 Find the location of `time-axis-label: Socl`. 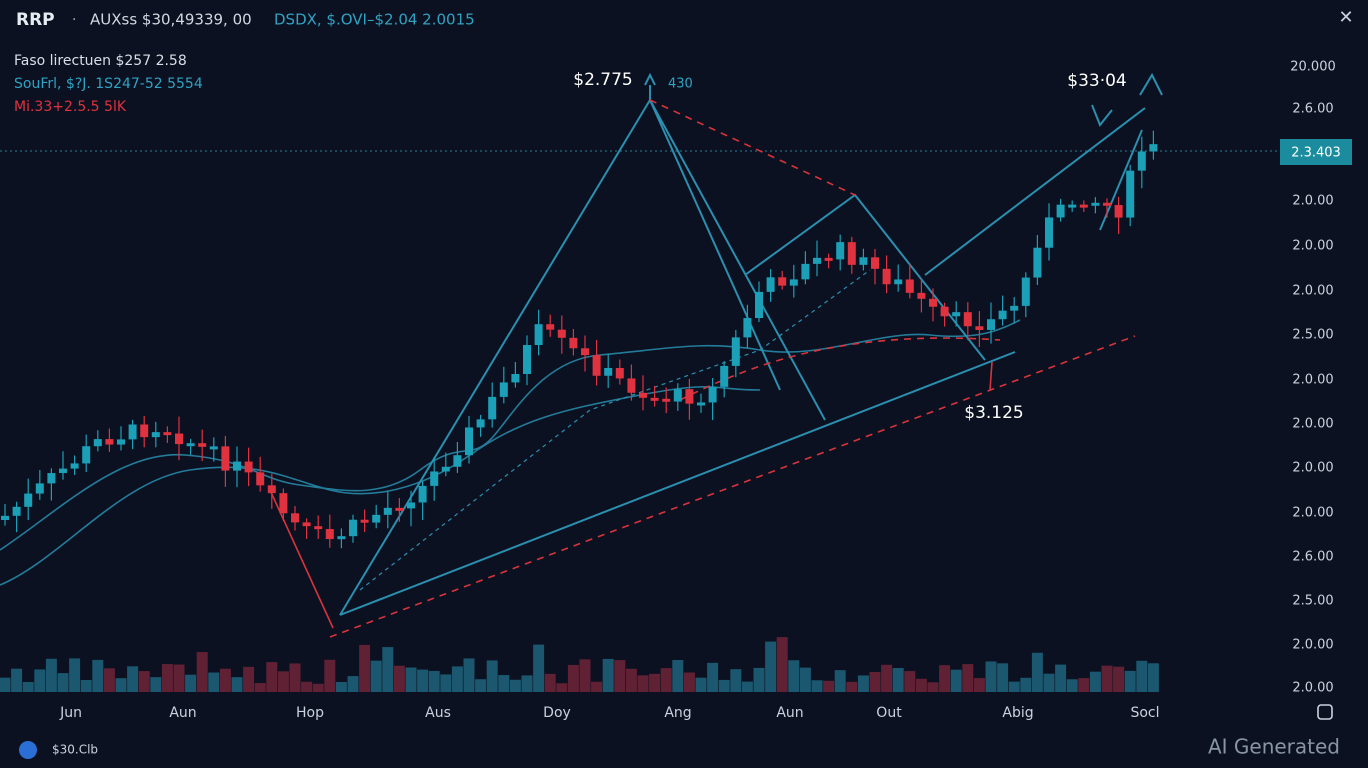

time-axis-label: Socl is located at coordinates (1144, 713).